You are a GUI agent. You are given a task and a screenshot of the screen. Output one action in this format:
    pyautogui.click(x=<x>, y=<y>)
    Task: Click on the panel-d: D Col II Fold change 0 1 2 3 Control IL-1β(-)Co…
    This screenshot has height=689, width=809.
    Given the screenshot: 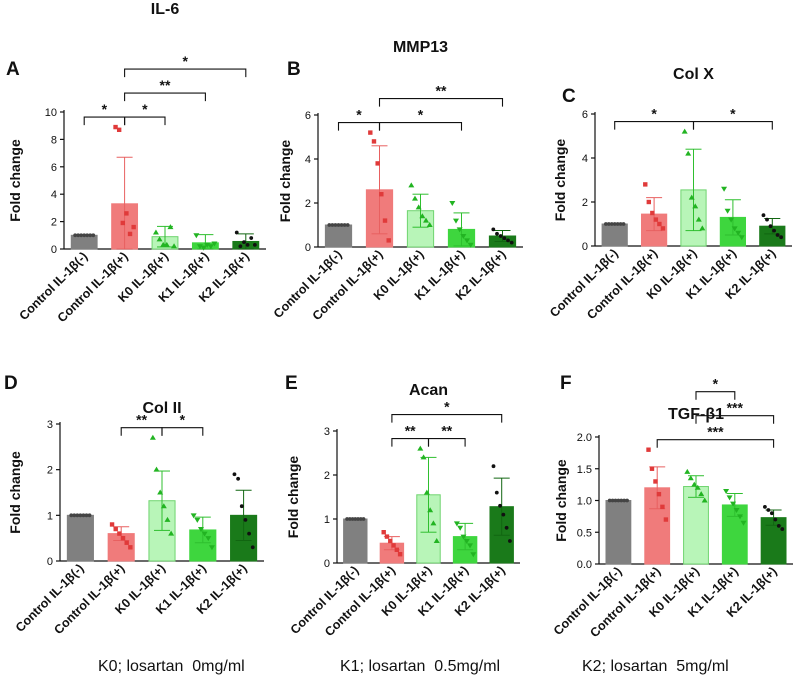 What is the action you would take?
    pyautogui.click(x=134, y=505)
    